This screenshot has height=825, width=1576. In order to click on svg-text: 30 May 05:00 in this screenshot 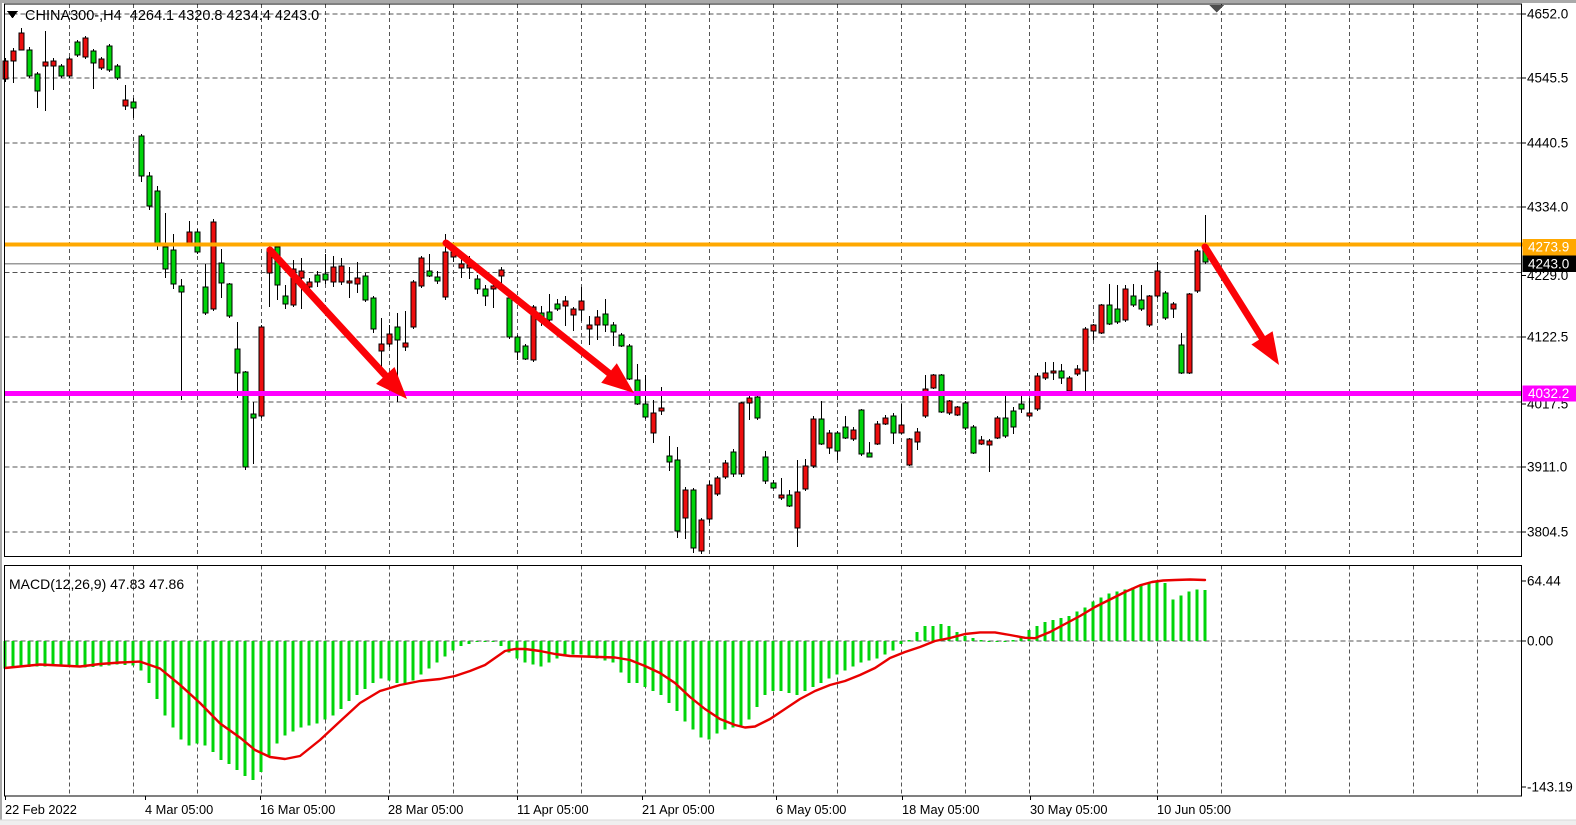, I will do `click(1069, 809)`.